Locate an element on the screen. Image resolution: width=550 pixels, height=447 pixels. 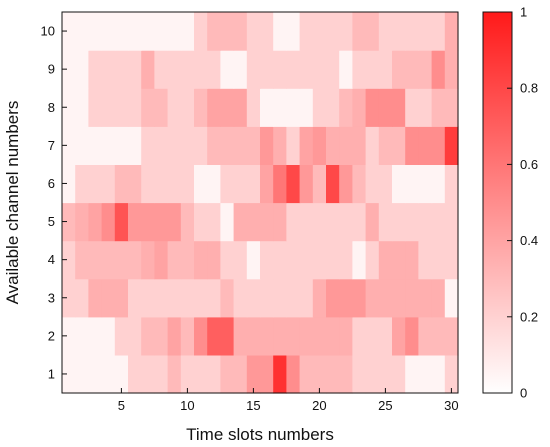
colorbar-tick-label: 0.2 is located at coordinates (529, 316).